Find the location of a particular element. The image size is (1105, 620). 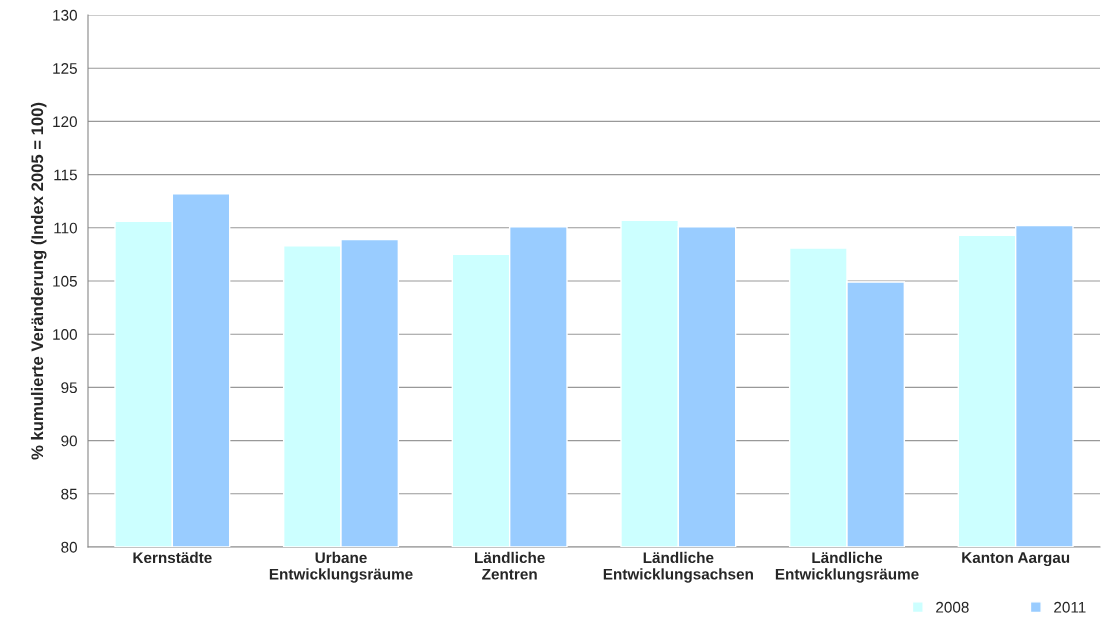

y-tick-label: 90 is located at coordinates (69, 441).